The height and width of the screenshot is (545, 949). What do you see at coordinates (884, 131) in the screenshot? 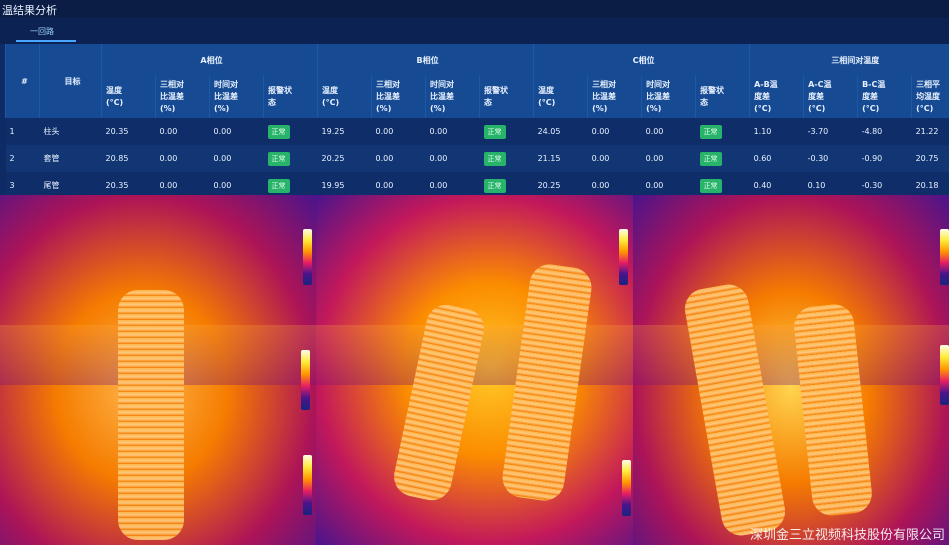
I see `cell-bc-diff: -4.80` at bounding box center [884, 131].